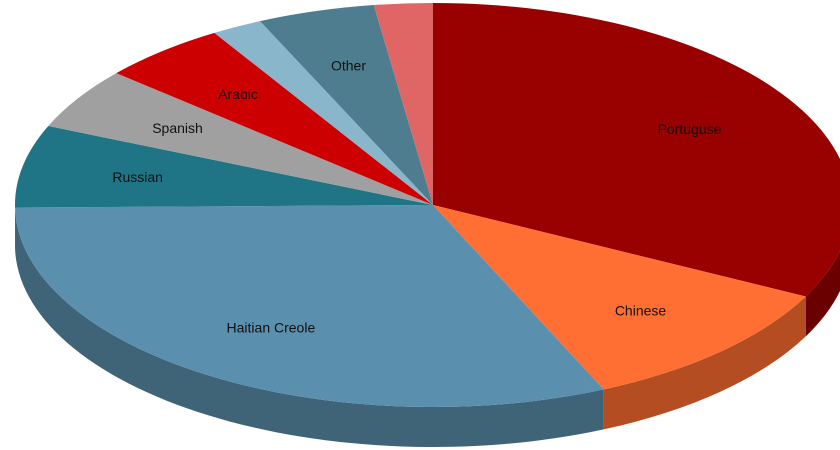 Image resolution: width=840 pixels, height=450 pixels. What do you see at coordinates (137, 177) in the screenshot?
I see `pie-label-russian: Russian` at bounding box center [137, 177].